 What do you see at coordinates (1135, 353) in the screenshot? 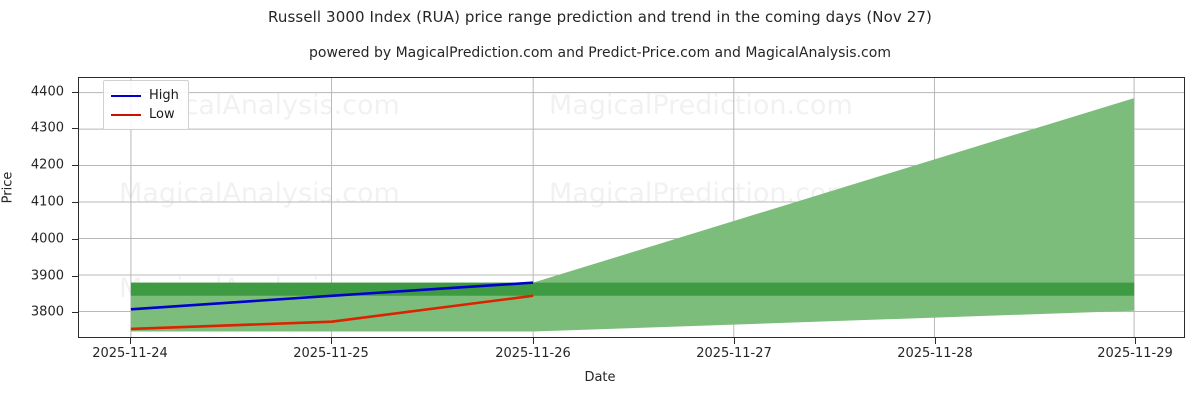
I see `x-tick-label: 2025-11-29` at bounding box center [1135, 353].